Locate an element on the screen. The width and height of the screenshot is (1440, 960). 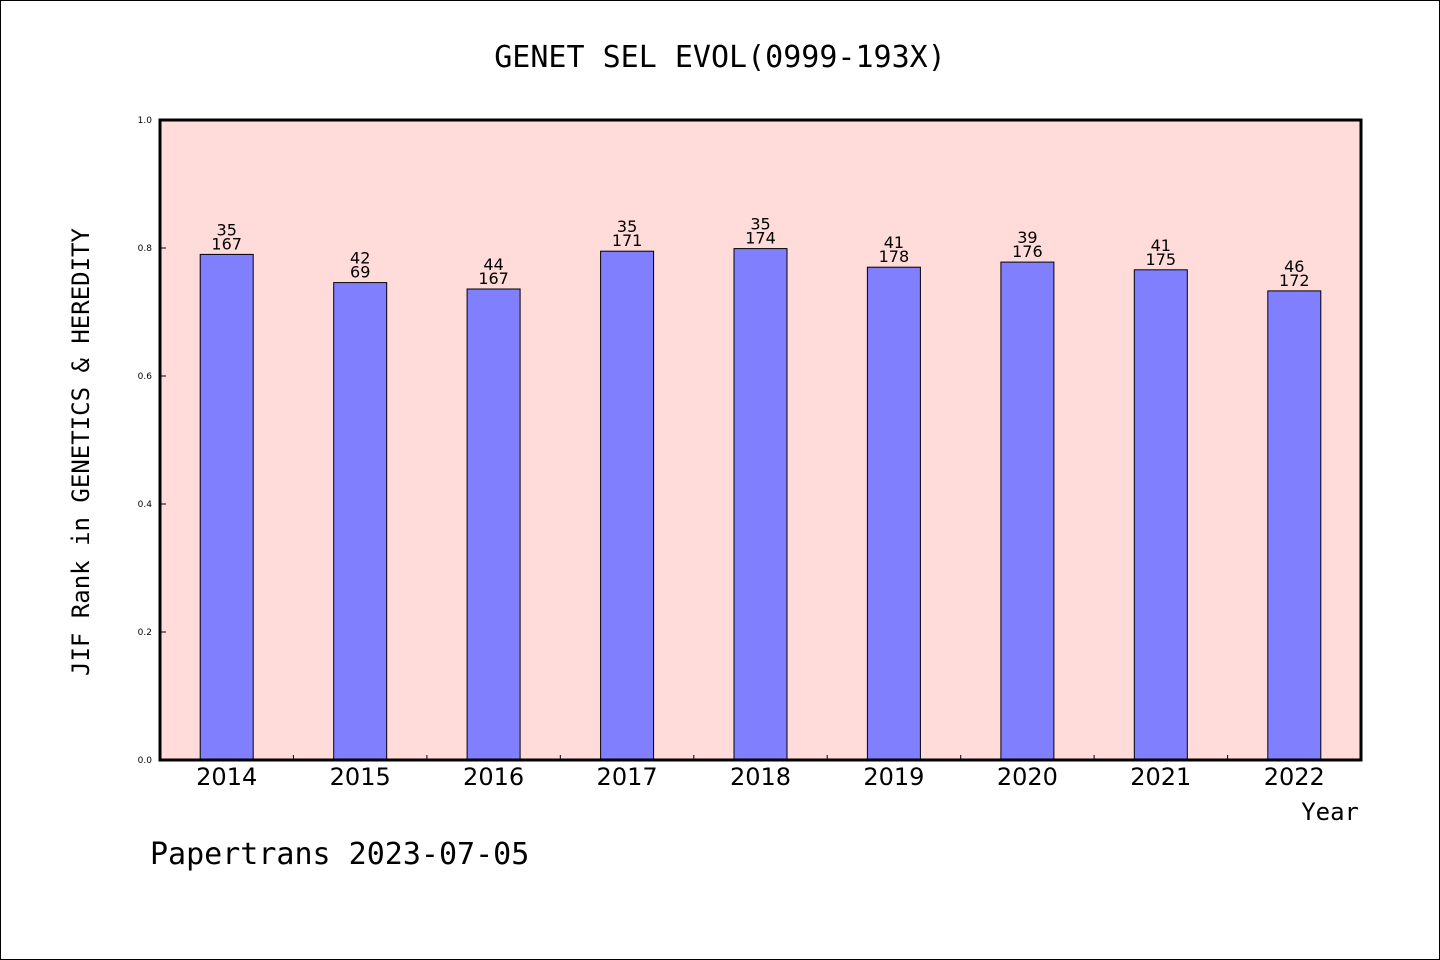
y-tick-label: 1.0 is located at coordinates (145, 121).